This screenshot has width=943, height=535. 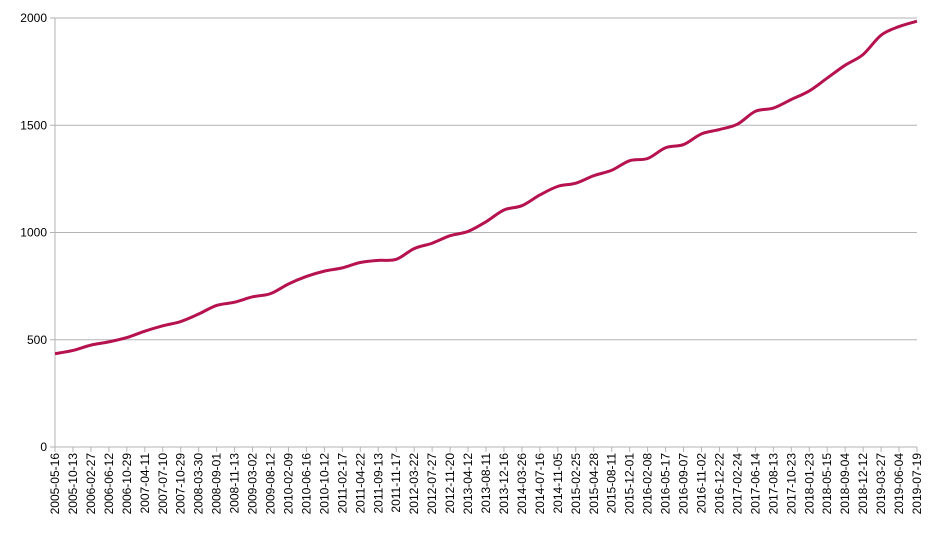 I want to click on x-tick-label: 2012-11-20, so click(x=450, y=483).